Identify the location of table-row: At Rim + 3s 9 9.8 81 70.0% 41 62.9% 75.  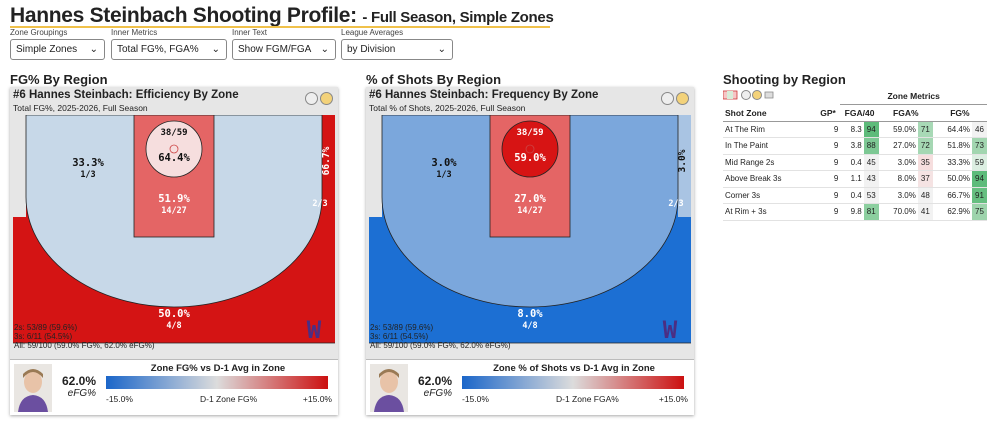
(855, 212).